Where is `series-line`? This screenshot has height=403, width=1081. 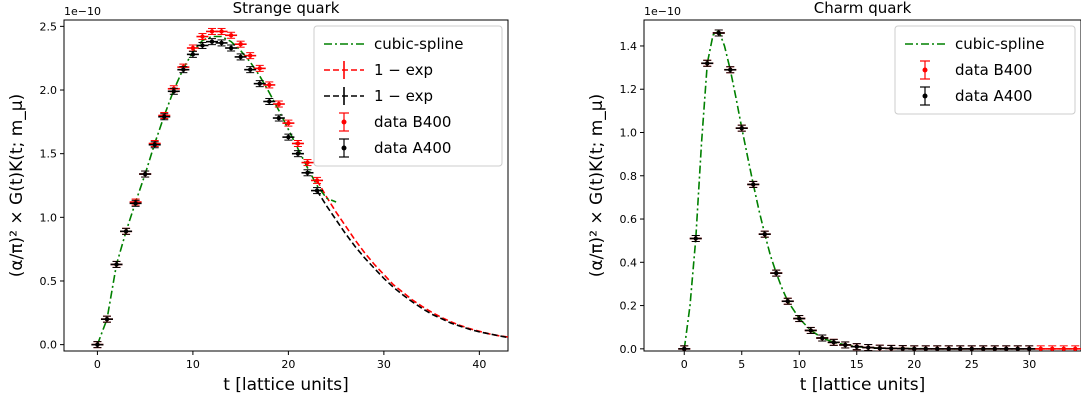
series-line is located at coordinates (412, 258).